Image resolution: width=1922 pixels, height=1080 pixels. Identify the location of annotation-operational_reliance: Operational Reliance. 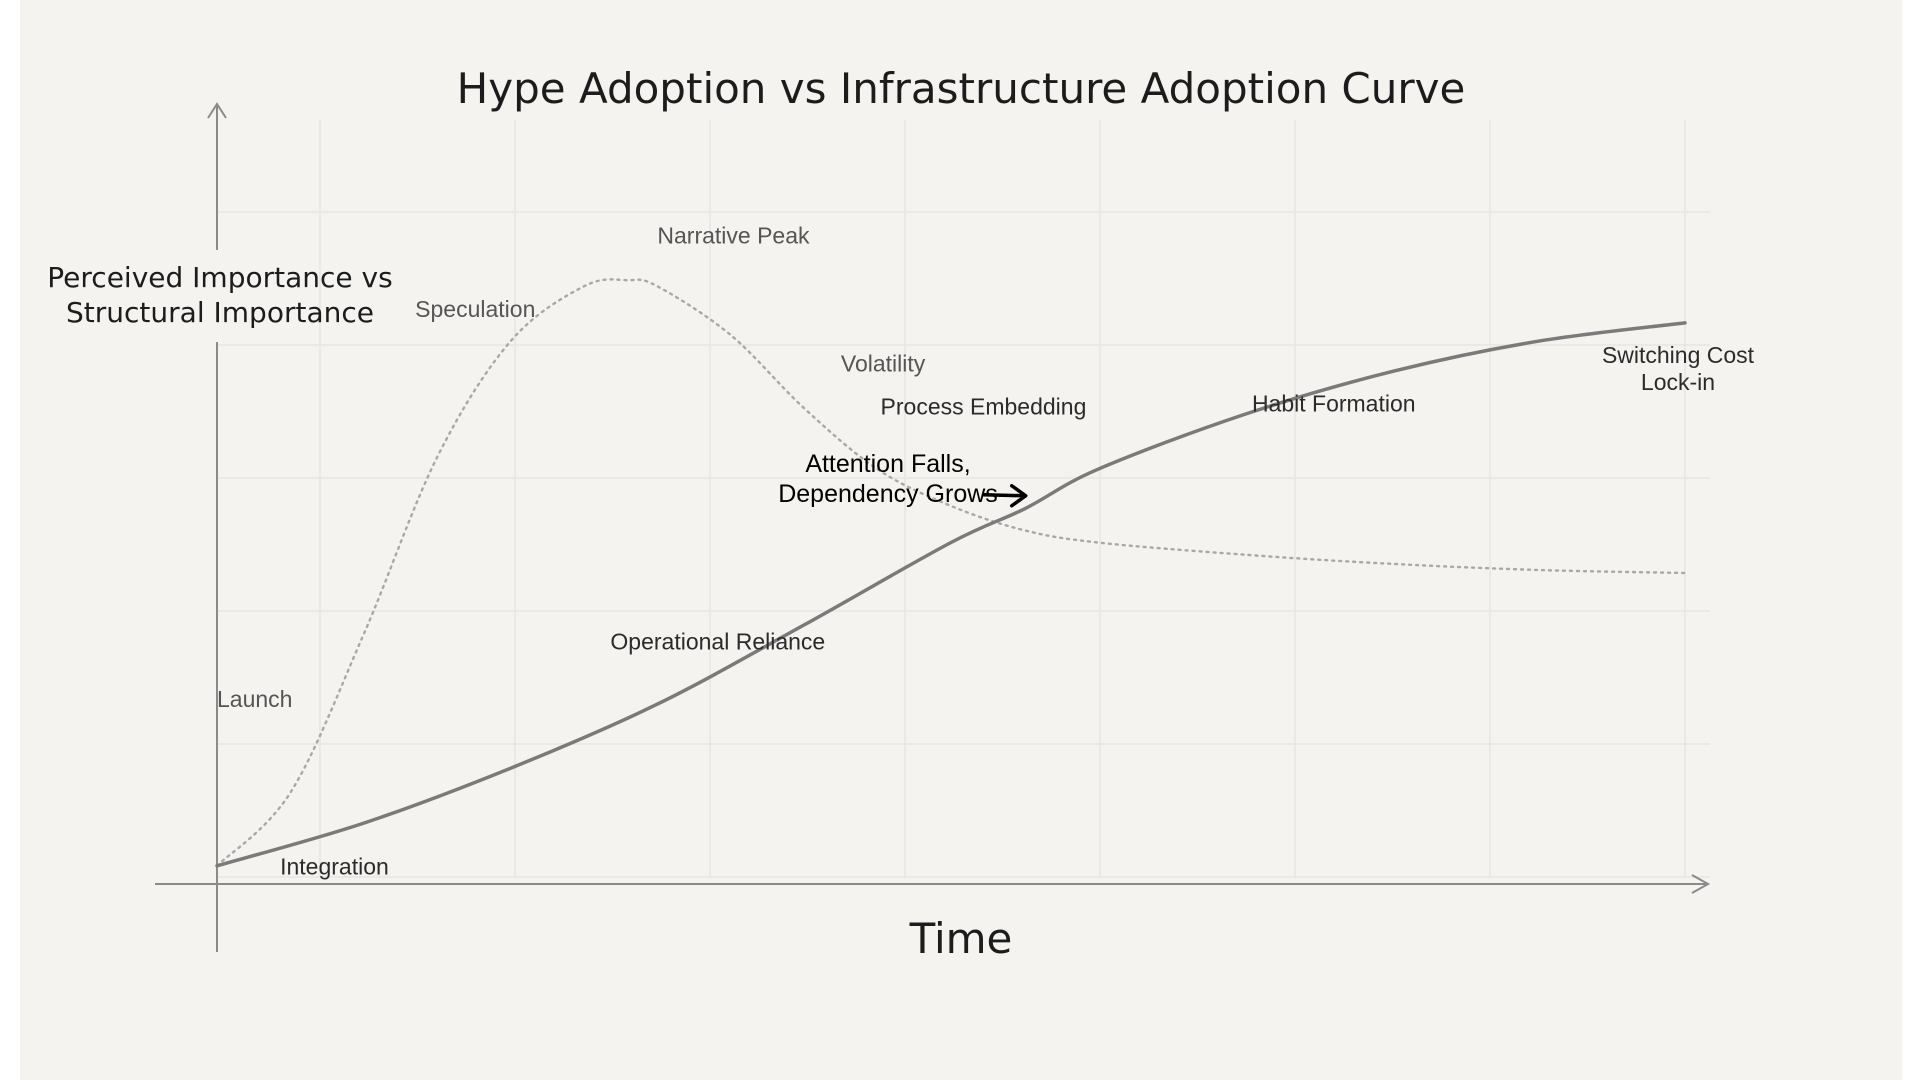
(717, 641).